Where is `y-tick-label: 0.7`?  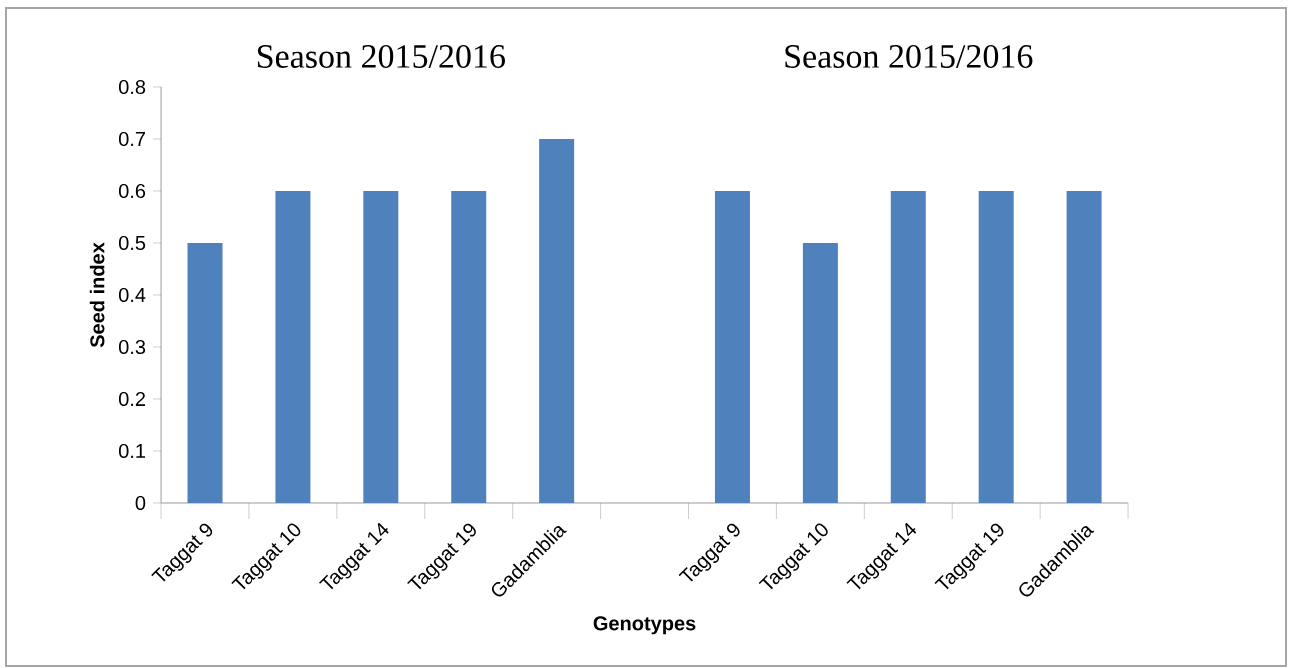 y-tick-label: 0.7 is located at coordinates (131, 139).